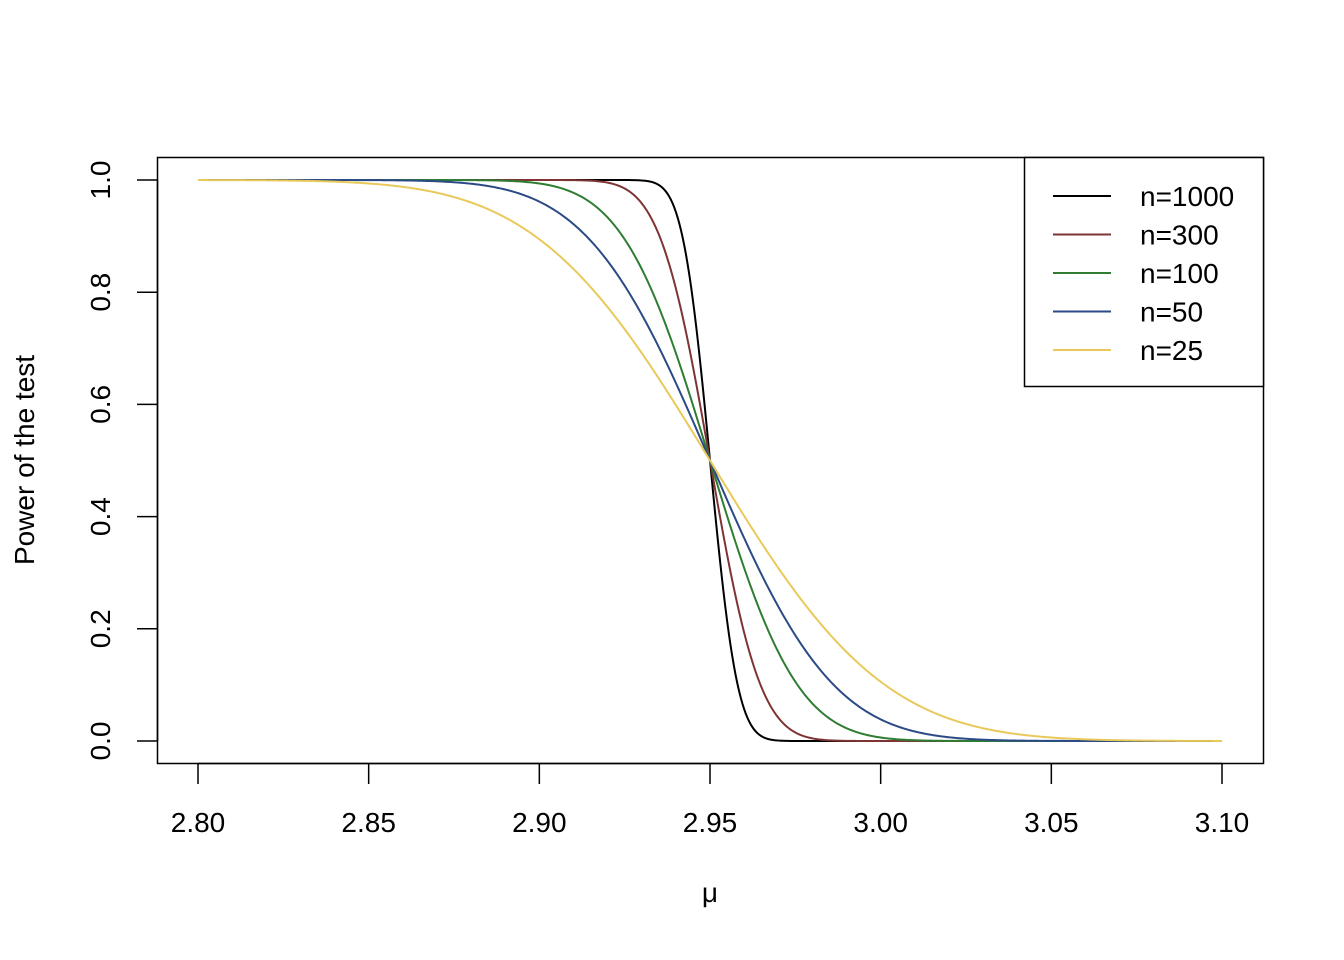 The image size is (1344, 960). What do you see at coordinates (880, 822) in the screenshot?
I see `x-tick-label: 3.00` at bounding box center [880, 822].